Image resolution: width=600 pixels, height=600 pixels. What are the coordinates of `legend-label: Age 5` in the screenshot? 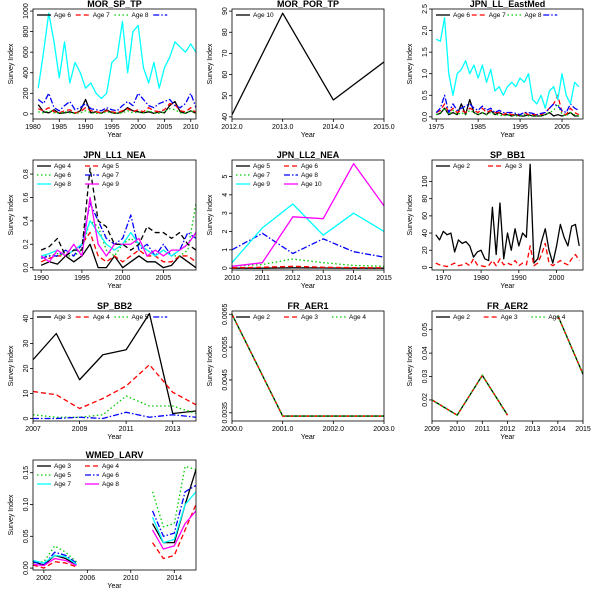 It's located at (62, 475).